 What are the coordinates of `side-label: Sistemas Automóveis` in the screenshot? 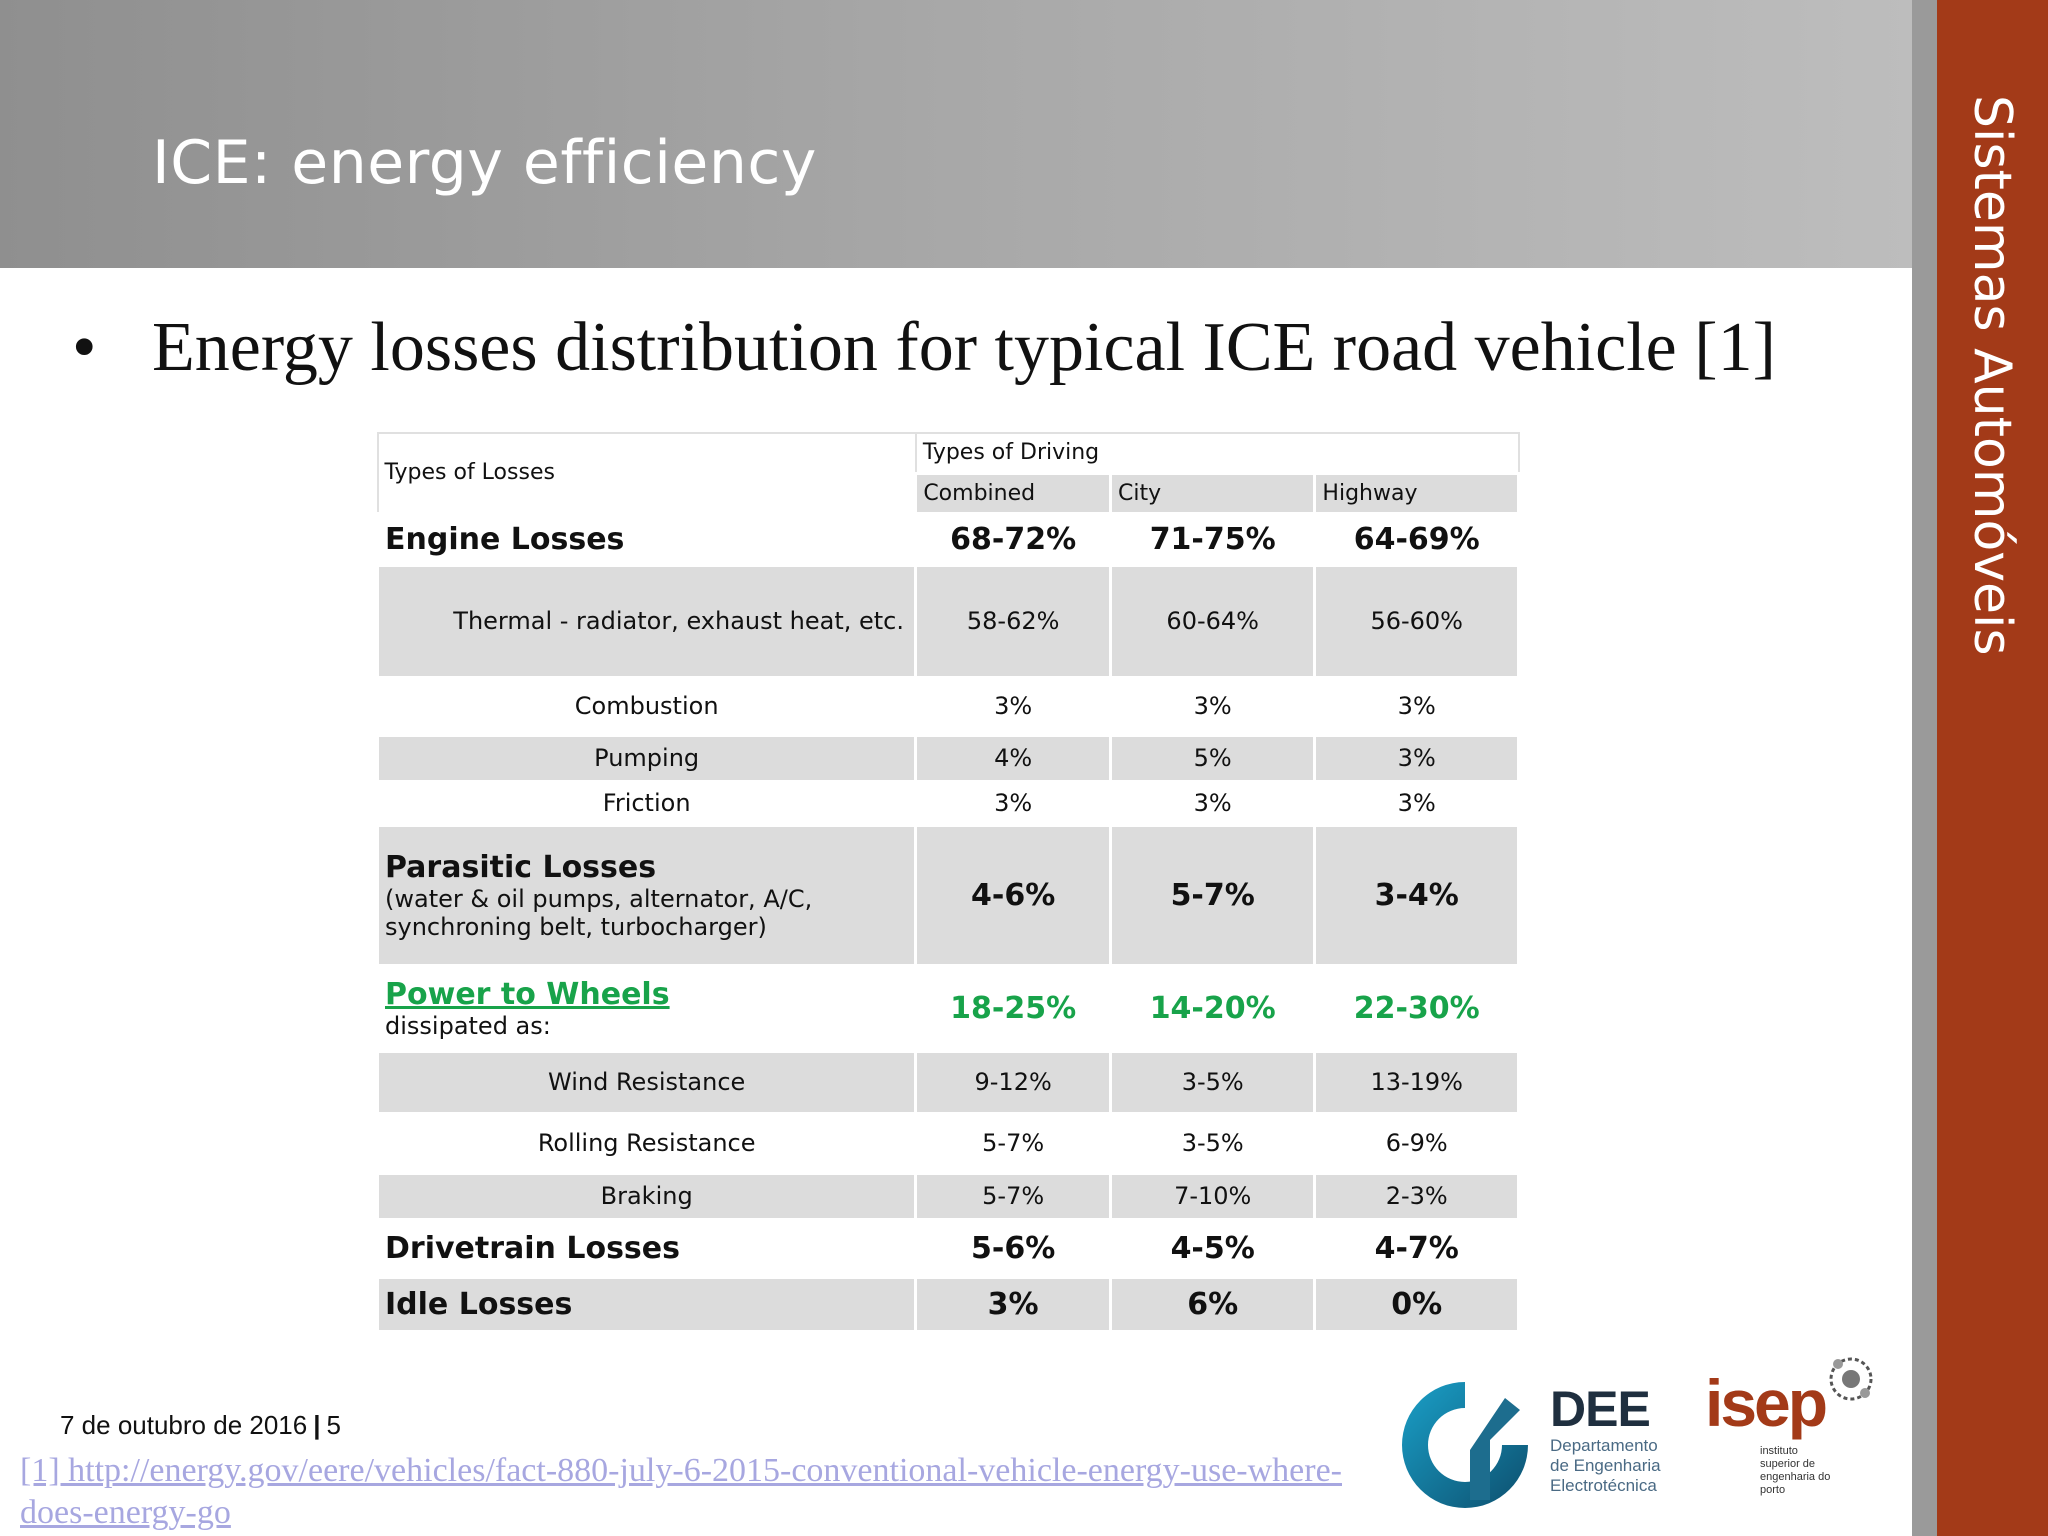 It's located at (1992, 375).